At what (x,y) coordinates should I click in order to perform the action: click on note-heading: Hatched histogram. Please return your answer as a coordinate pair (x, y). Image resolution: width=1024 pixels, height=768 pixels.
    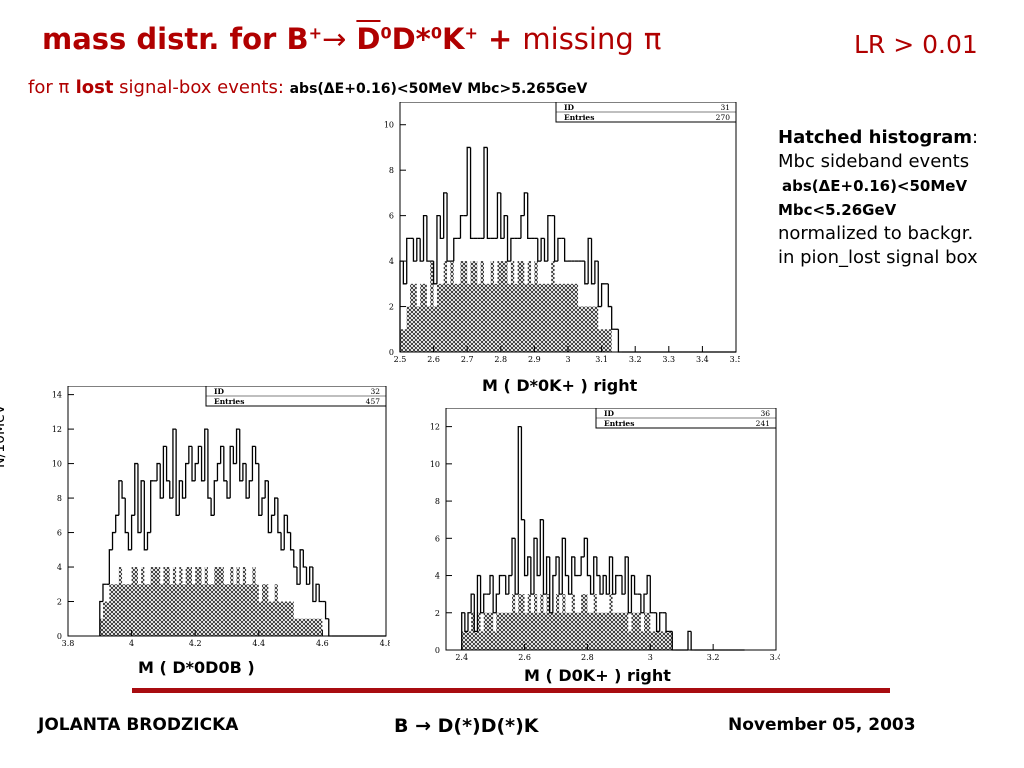
    Looking at the image, I should click on (875, 137).